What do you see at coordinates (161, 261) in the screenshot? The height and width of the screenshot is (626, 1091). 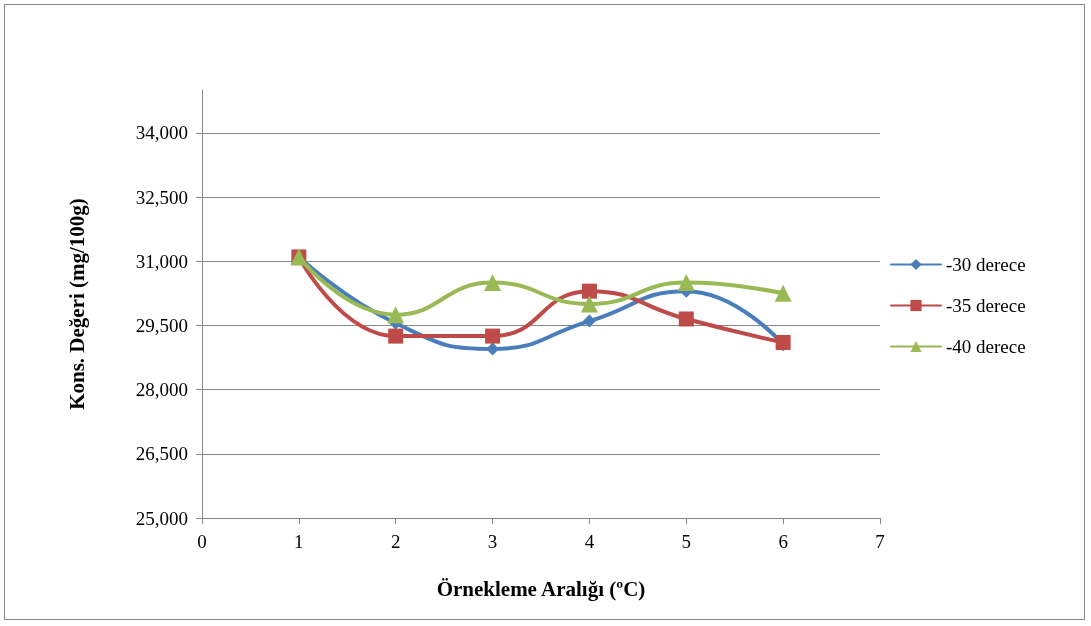 I see `y-tick-label: 31,000` at bounding box center [161, 261].